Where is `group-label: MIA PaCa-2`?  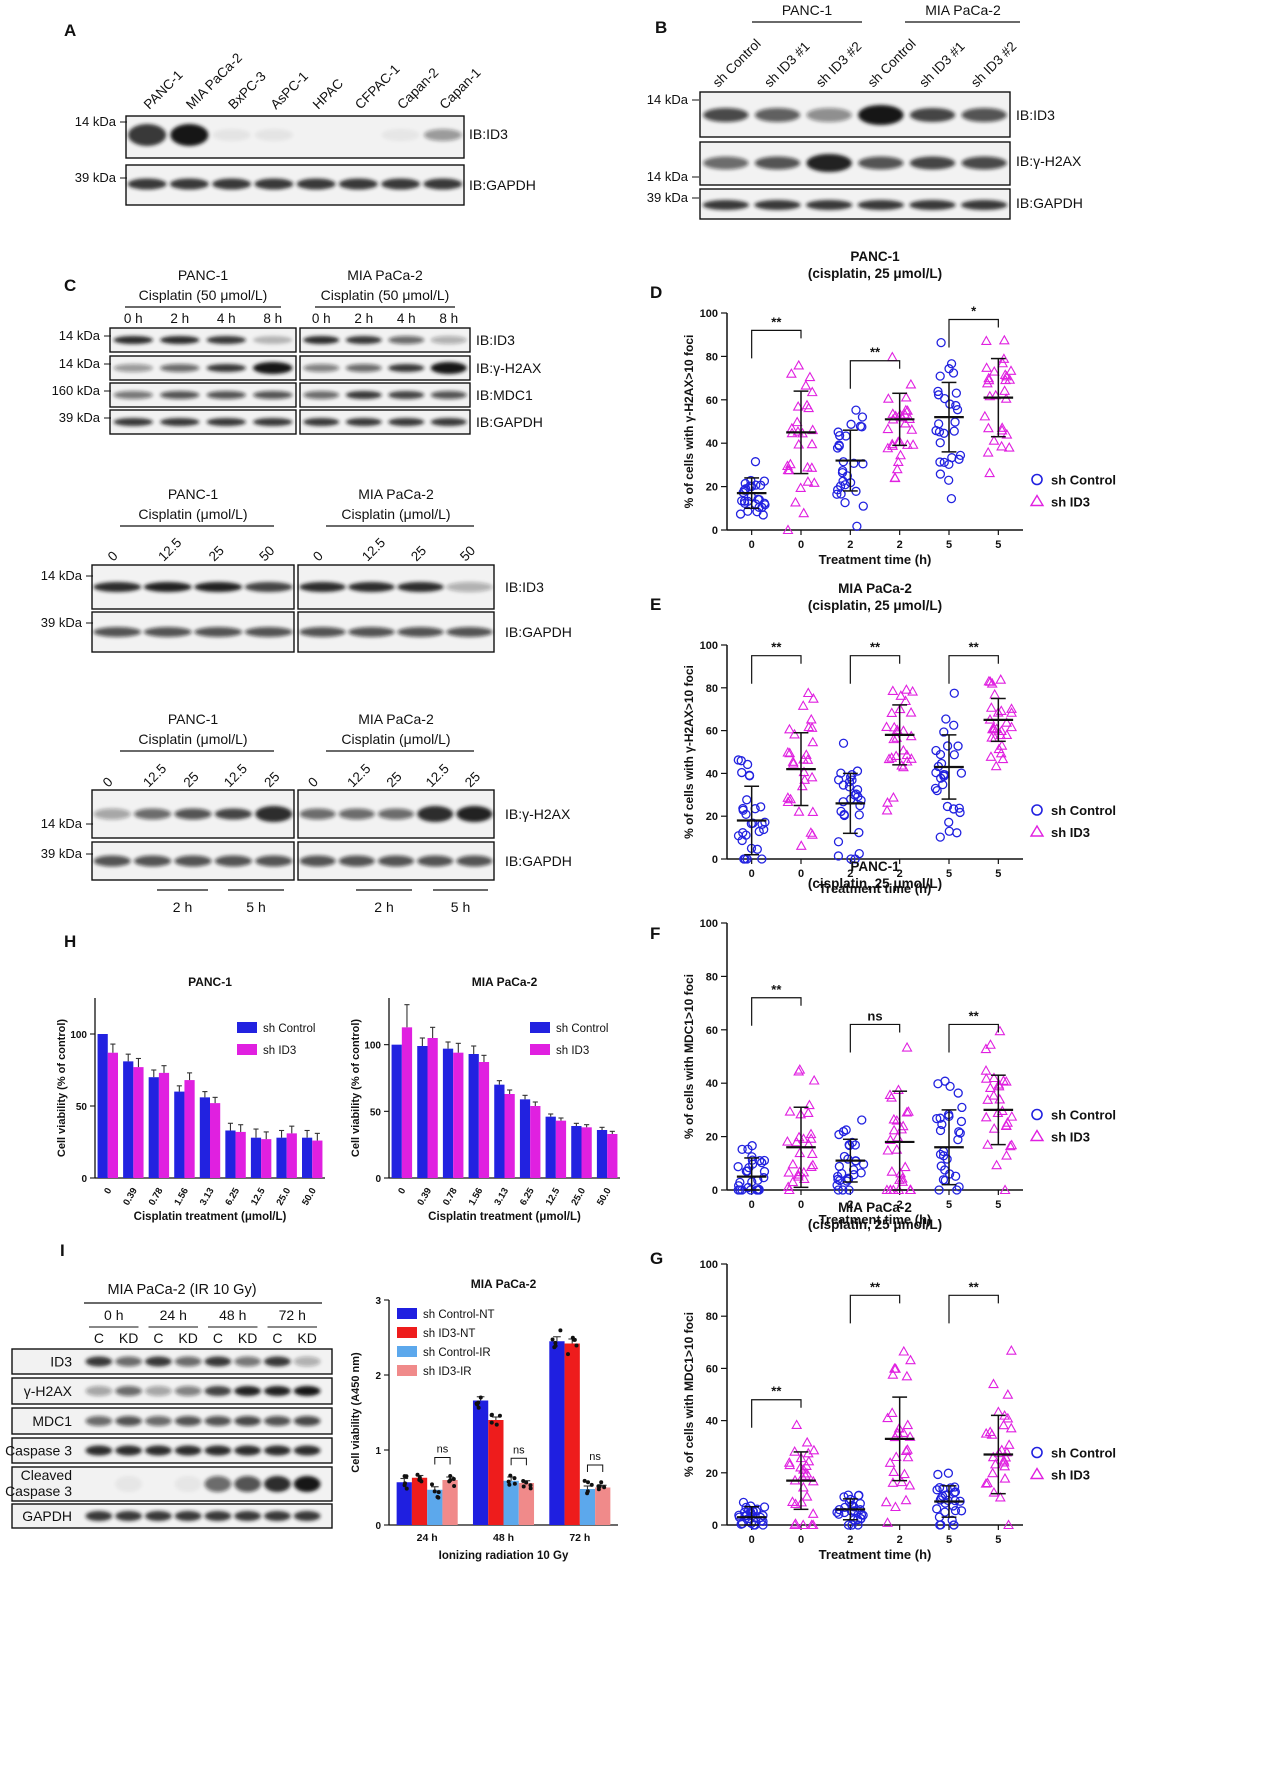 group-label: MIA PaCa-2 is located at coordinates (963, 10).